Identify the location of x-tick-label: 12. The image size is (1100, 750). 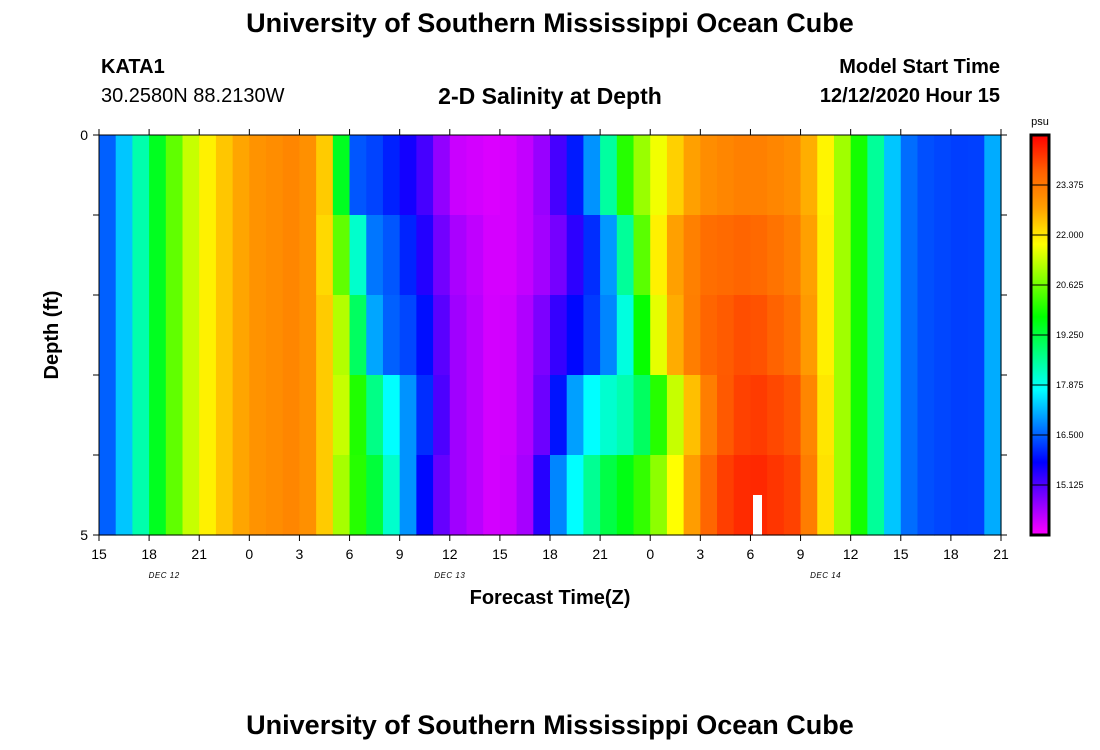
(851, 554).